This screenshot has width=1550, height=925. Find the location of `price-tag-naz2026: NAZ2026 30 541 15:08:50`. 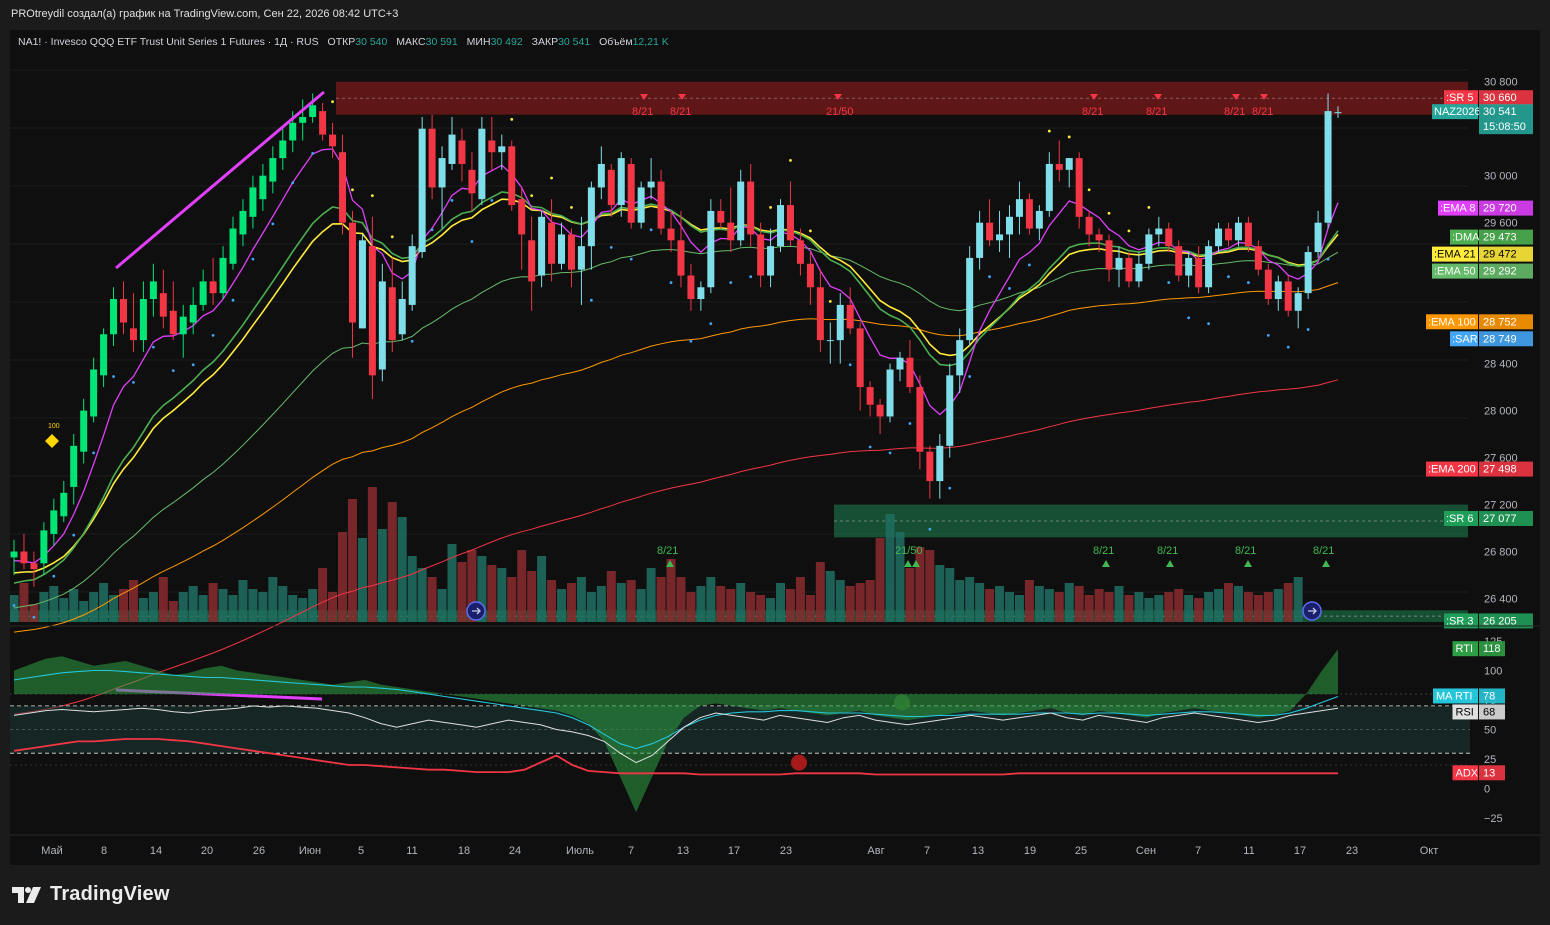

price-tag-naz2026: NAZ2026 30 541 15:08:50 is located at coordinates (1482, 119).